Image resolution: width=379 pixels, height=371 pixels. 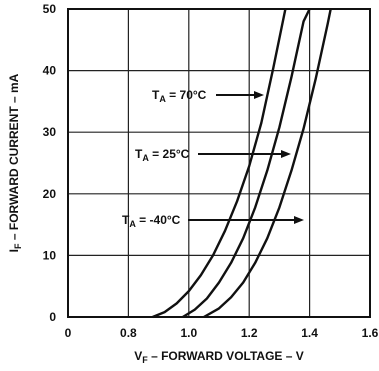 I want to click on x-axis-subscript: F, so click(x=145, y=360).